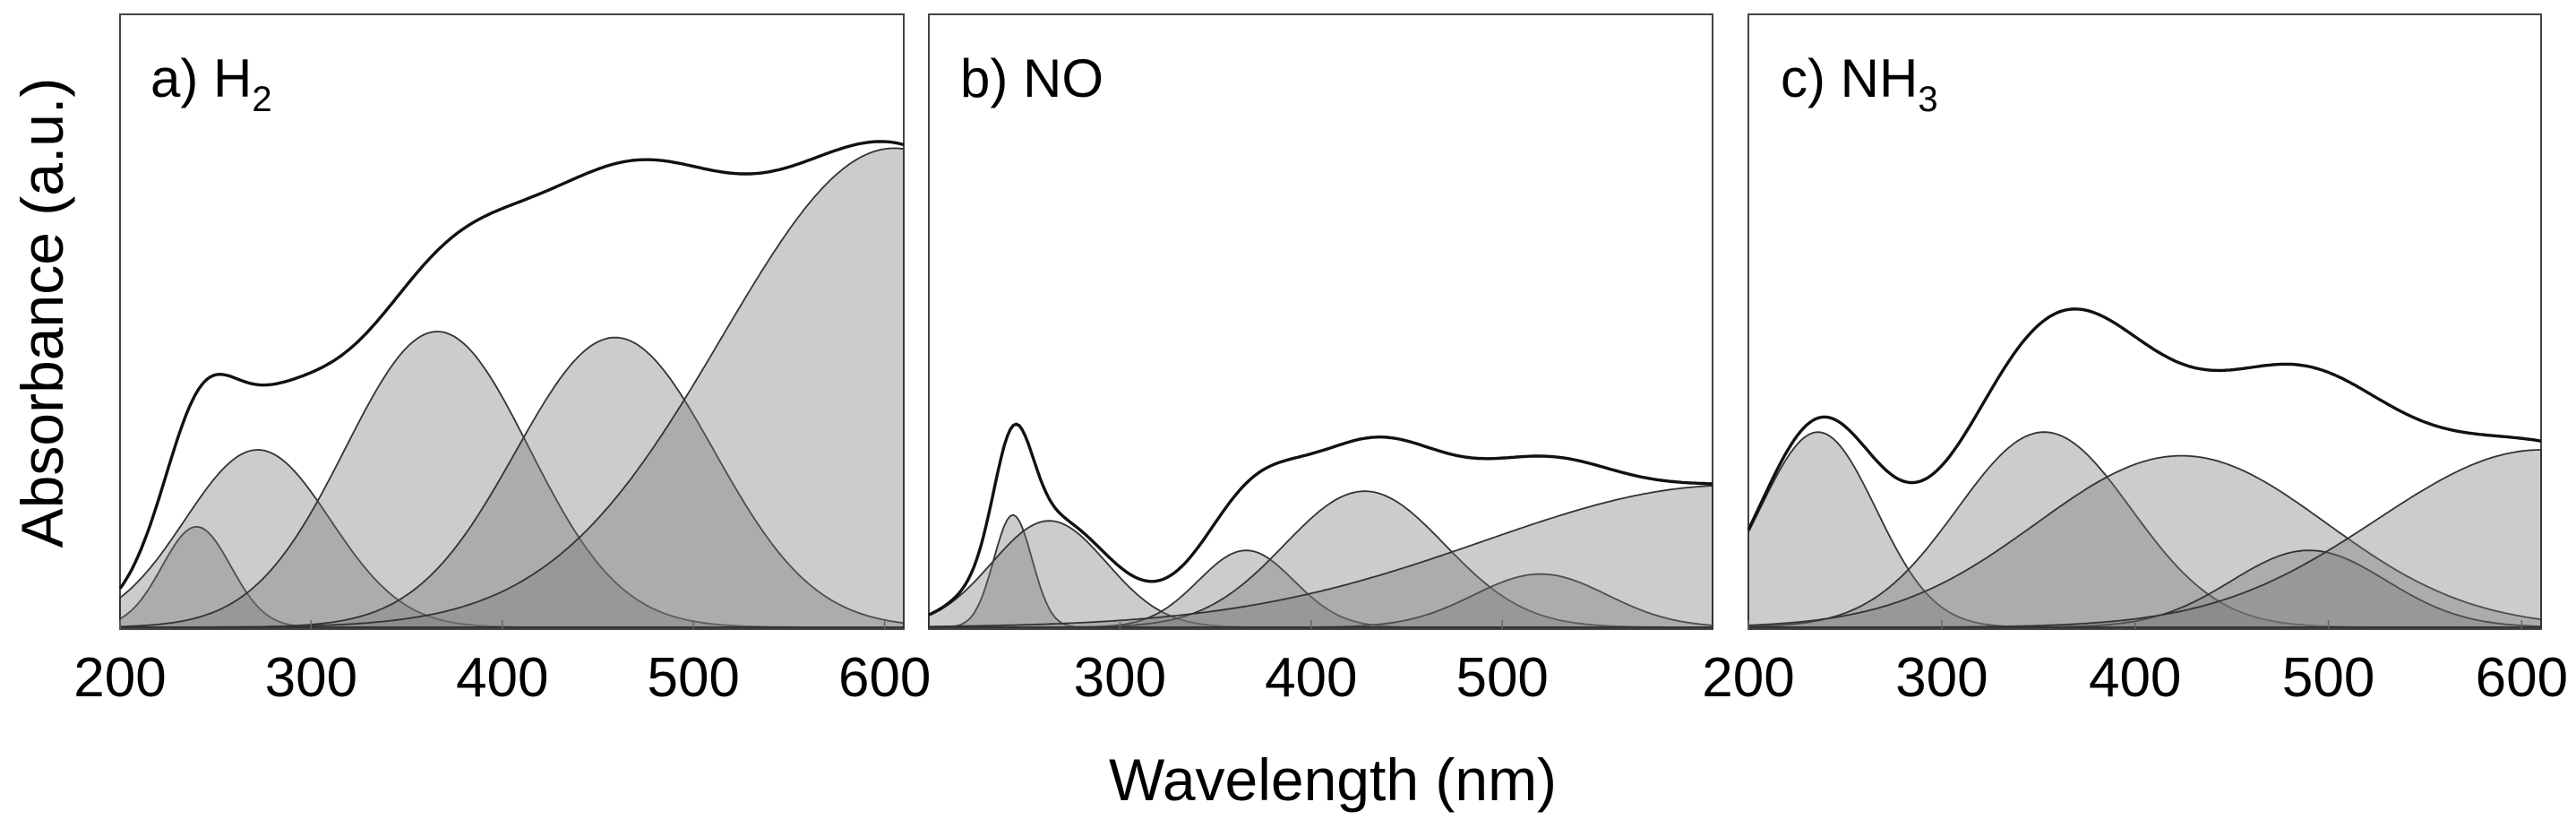  I want to click on panel-c-label: c) NH3, so click(1859, 83).